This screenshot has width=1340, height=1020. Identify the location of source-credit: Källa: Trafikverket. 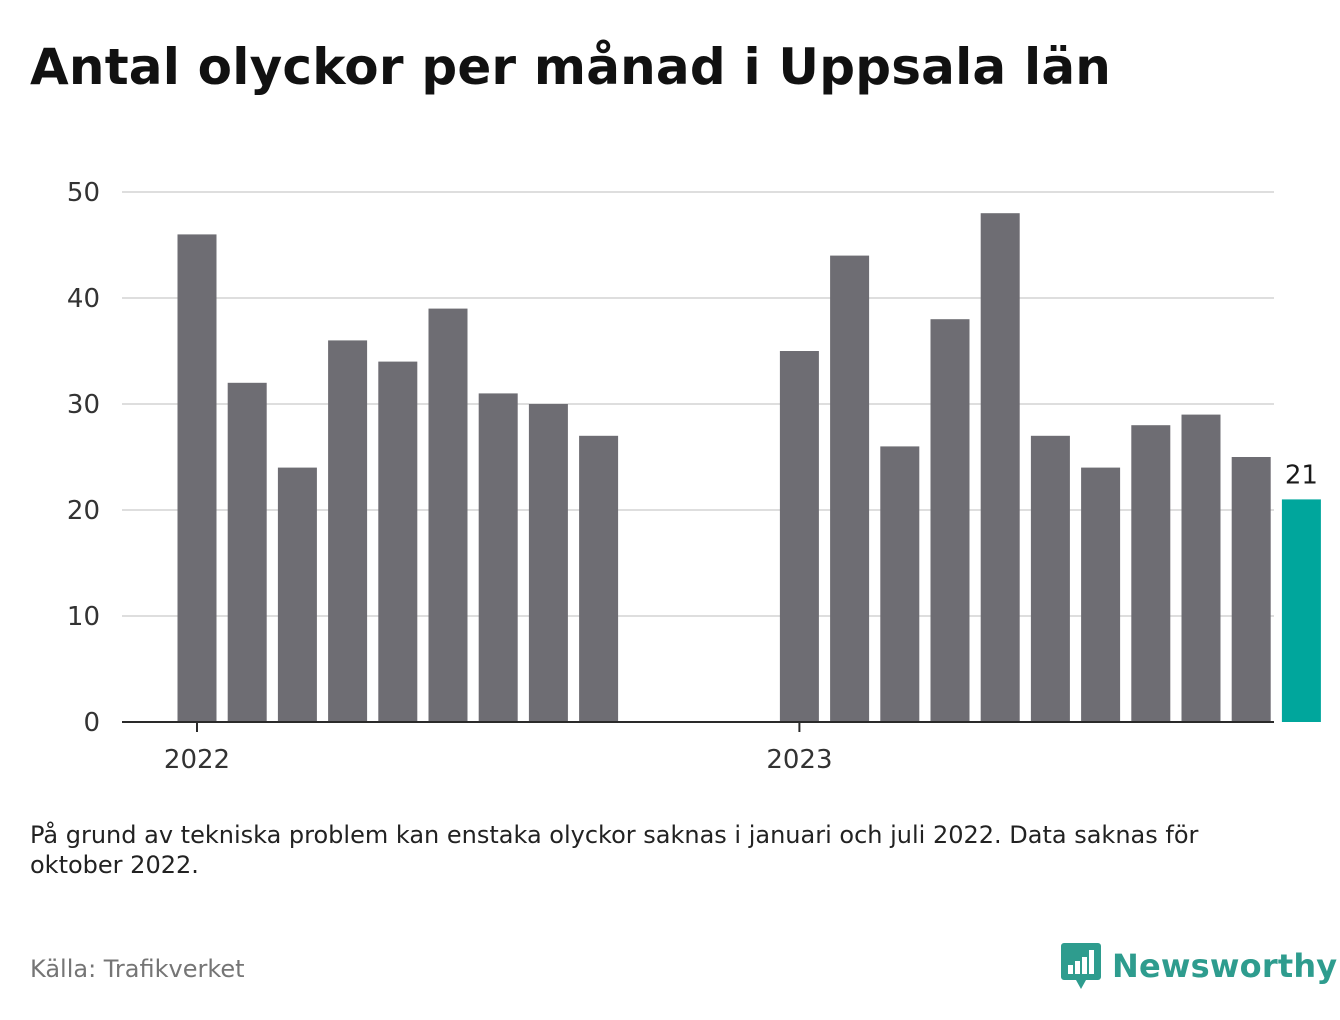
(137, 969).